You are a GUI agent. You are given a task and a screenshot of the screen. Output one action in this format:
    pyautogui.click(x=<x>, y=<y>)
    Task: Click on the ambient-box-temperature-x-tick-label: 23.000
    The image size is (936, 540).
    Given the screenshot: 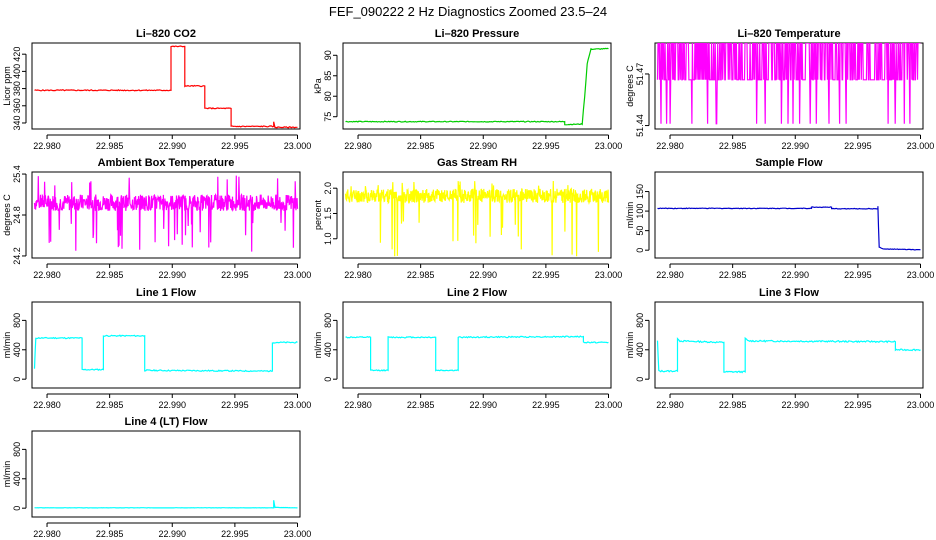 What is the action you would take?
    pyautogui.click(x=298, y=275)
    